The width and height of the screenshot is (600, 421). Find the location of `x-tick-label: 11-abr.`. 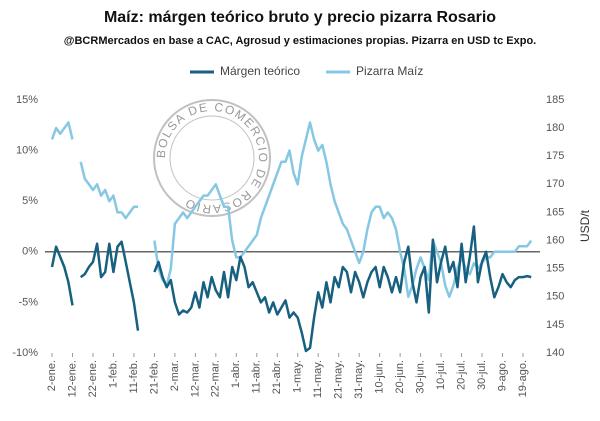

x-tick-label: 11-abr. is located at coordinates (257, 376).